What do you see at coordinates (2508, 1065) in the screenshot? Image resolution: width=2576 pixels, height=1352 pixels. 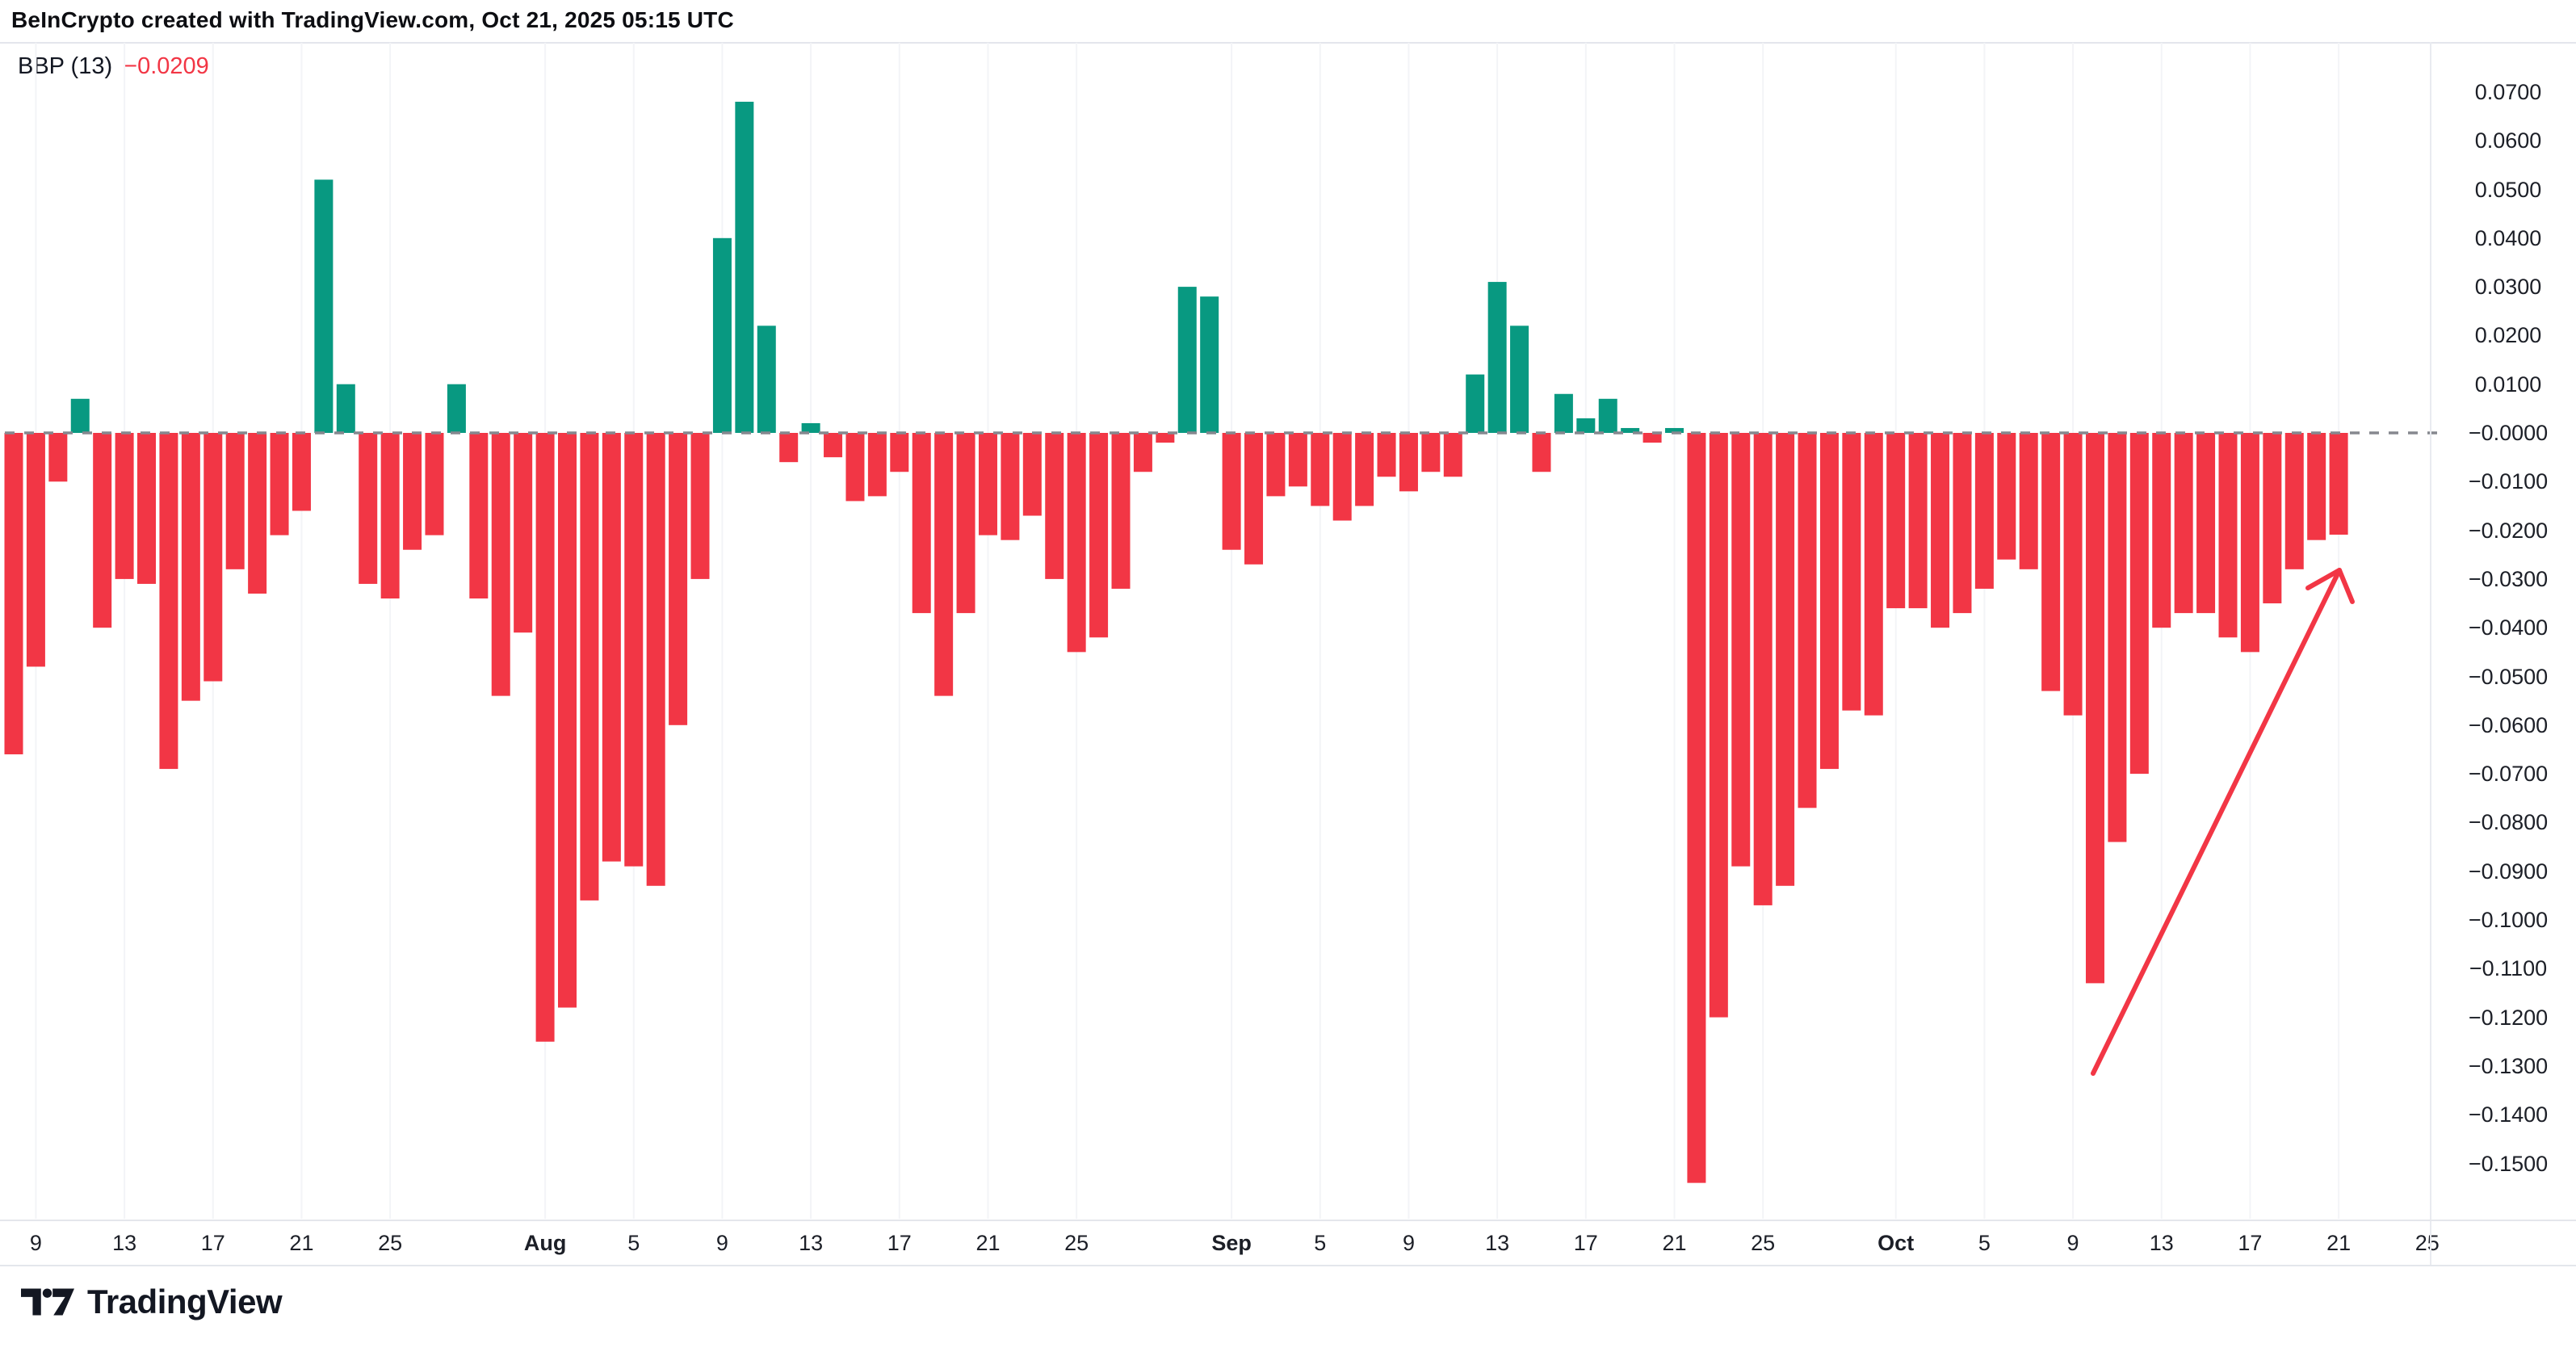 I see `y-axis-label: −0.1300` at bounding box center [2508, 1065].